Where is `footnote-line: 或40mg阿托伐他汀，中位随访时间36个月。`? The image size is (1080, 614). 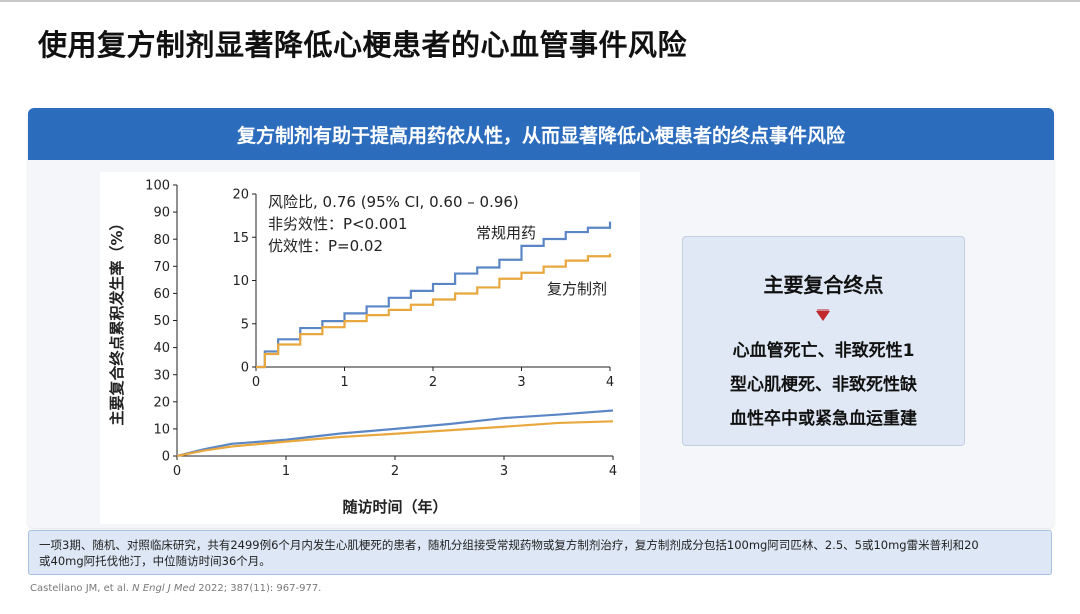 footnote-line: 或40mg阿托伐他汀，中位随访时间36个月。 is located at coordinates (155, 561).